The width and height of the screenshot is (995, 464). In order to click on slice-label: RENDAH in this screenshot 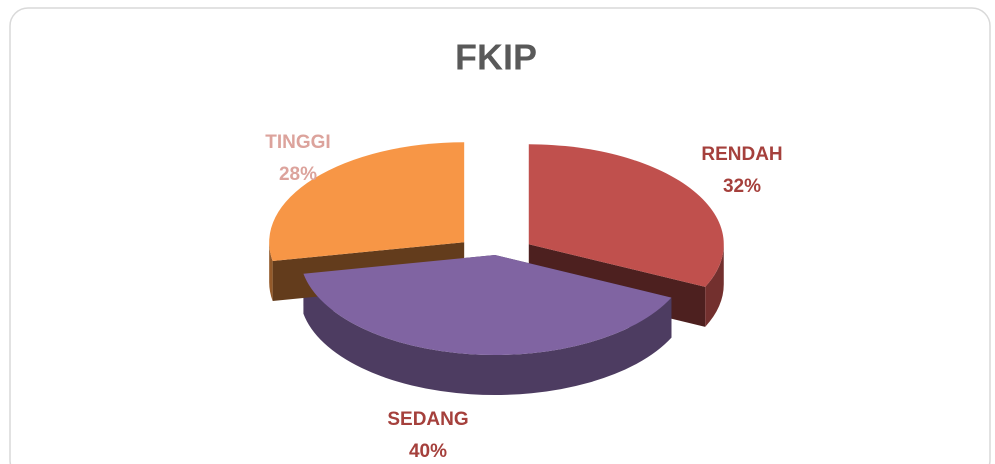, I will do `click(741, 154)`.